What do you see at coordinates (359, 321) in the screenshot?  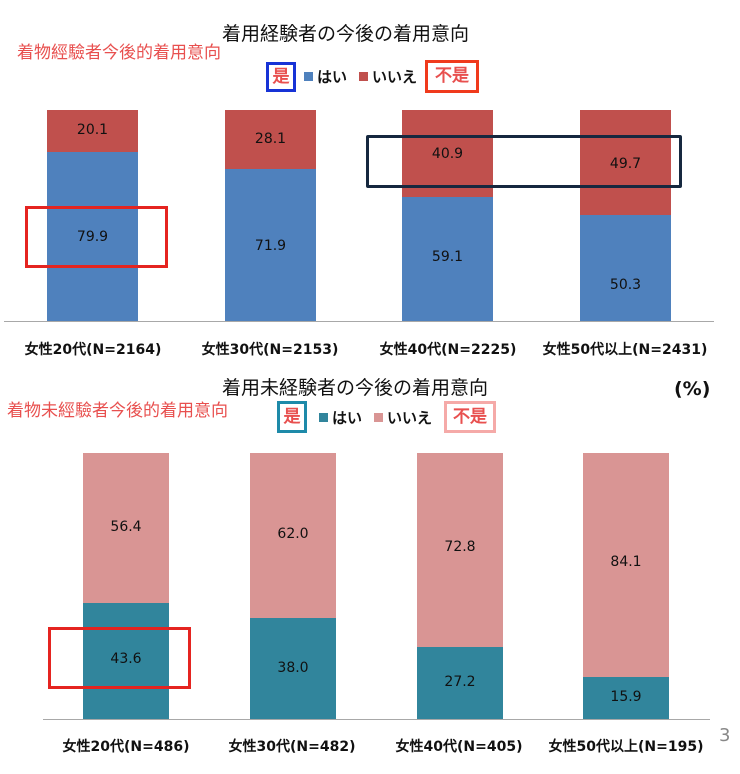 I see `top-x-axis` at bounding box center [359, 321].